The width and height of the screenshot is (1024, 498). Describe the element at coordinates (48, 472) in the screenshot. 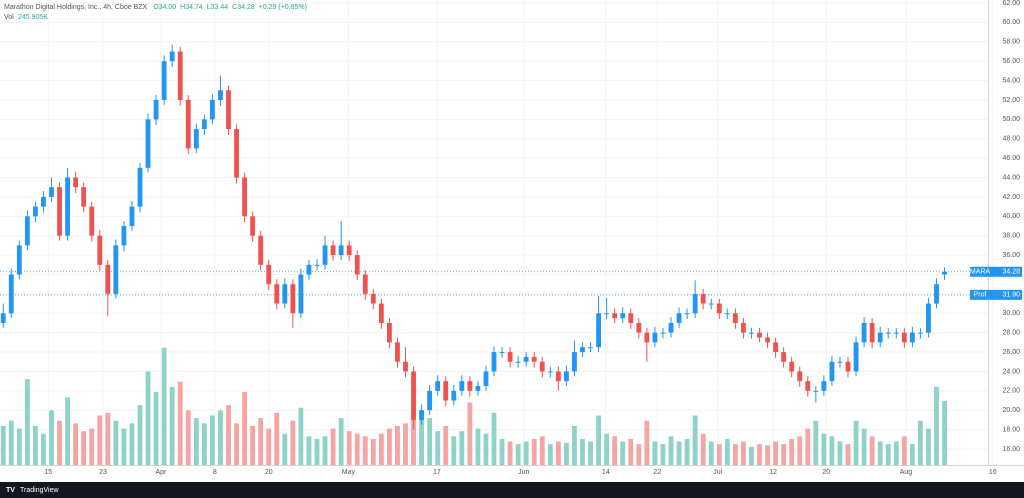

I see `x-tick-label: 15` at that location.